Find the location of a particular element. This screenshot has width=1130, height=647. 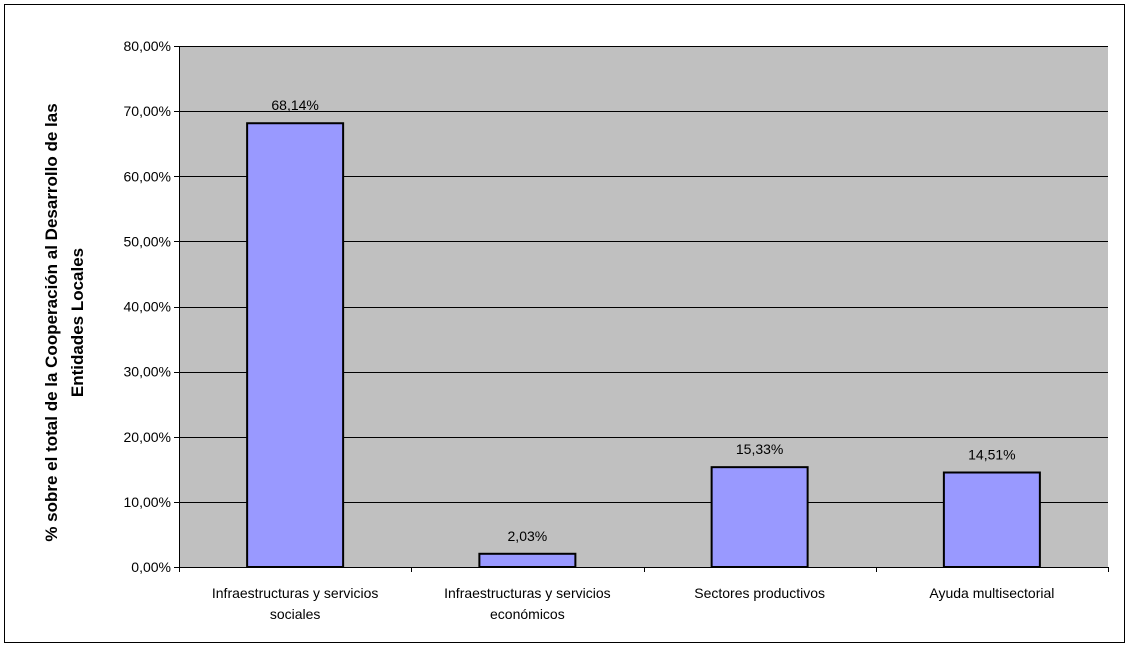

x-tick-label-0: Infraestructuras y servicios sociales is located at coordinates (295, 603).